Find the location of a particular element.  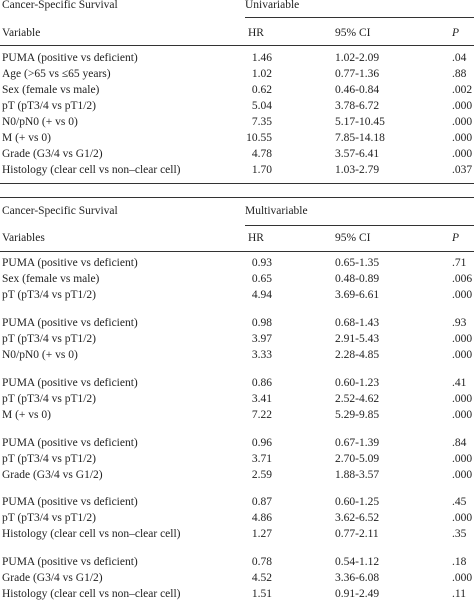

p-value: .006 is located at coordinates (462, 279).